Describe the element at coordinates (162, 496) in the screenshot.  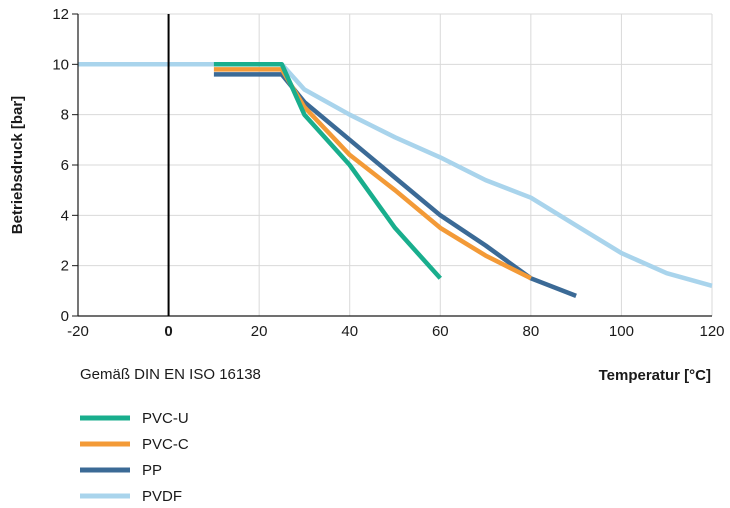
I see `legend-label-pvdf: PVDF` at that location.